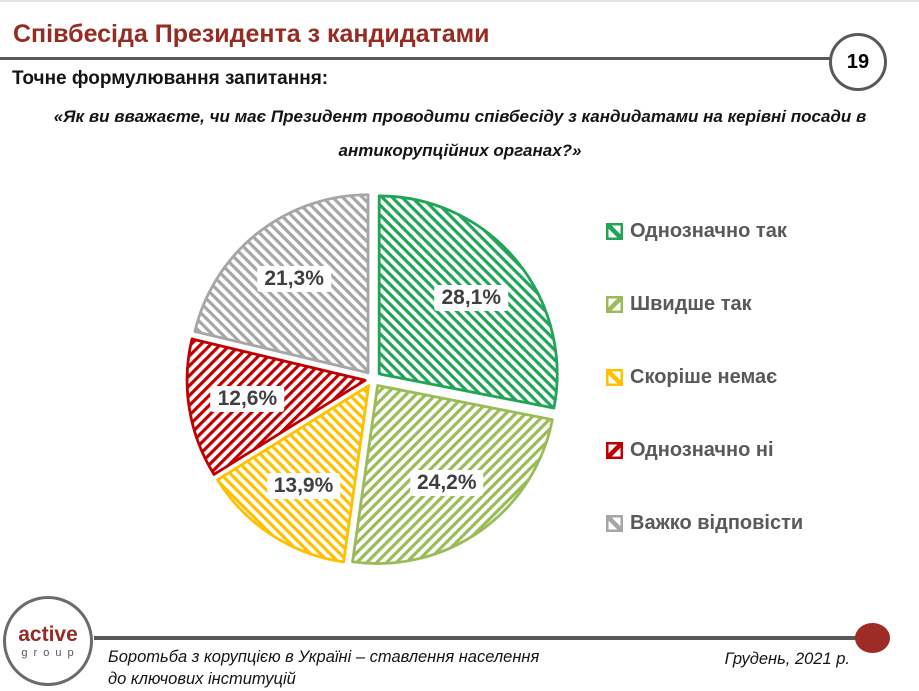 The image size is (919, 691). I want to click on legend-item-3: Скоріше немає, so click(704, 377).